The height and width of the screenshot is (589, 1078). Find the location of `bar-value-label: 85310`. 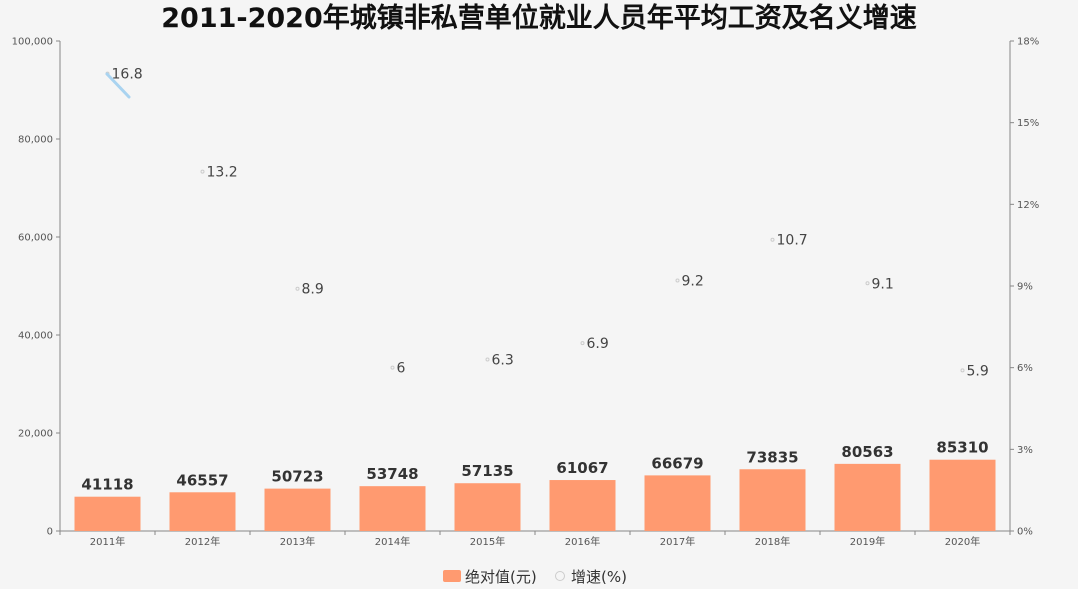

bar-value-label: 85310 is located at coordinates (962, 448).